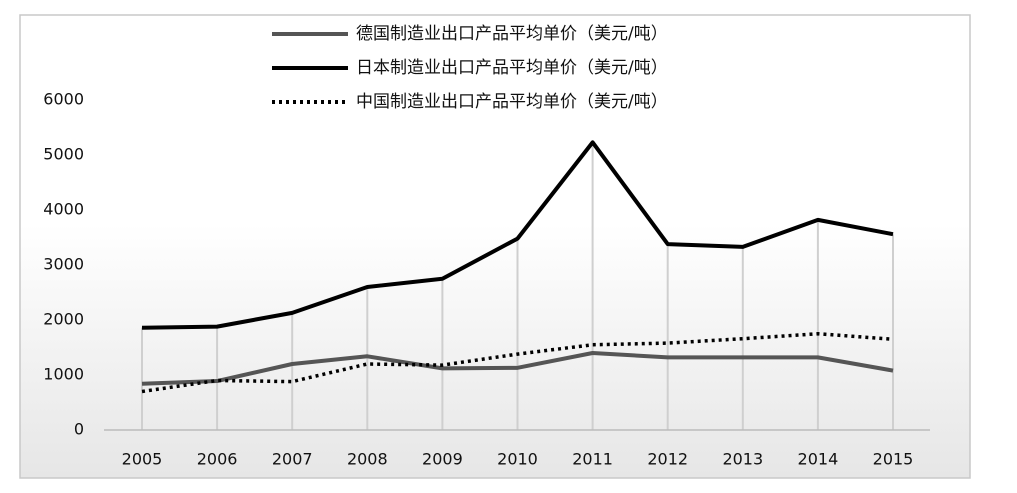  I want to click on x-tick-label: 2015, so click(893, 459).